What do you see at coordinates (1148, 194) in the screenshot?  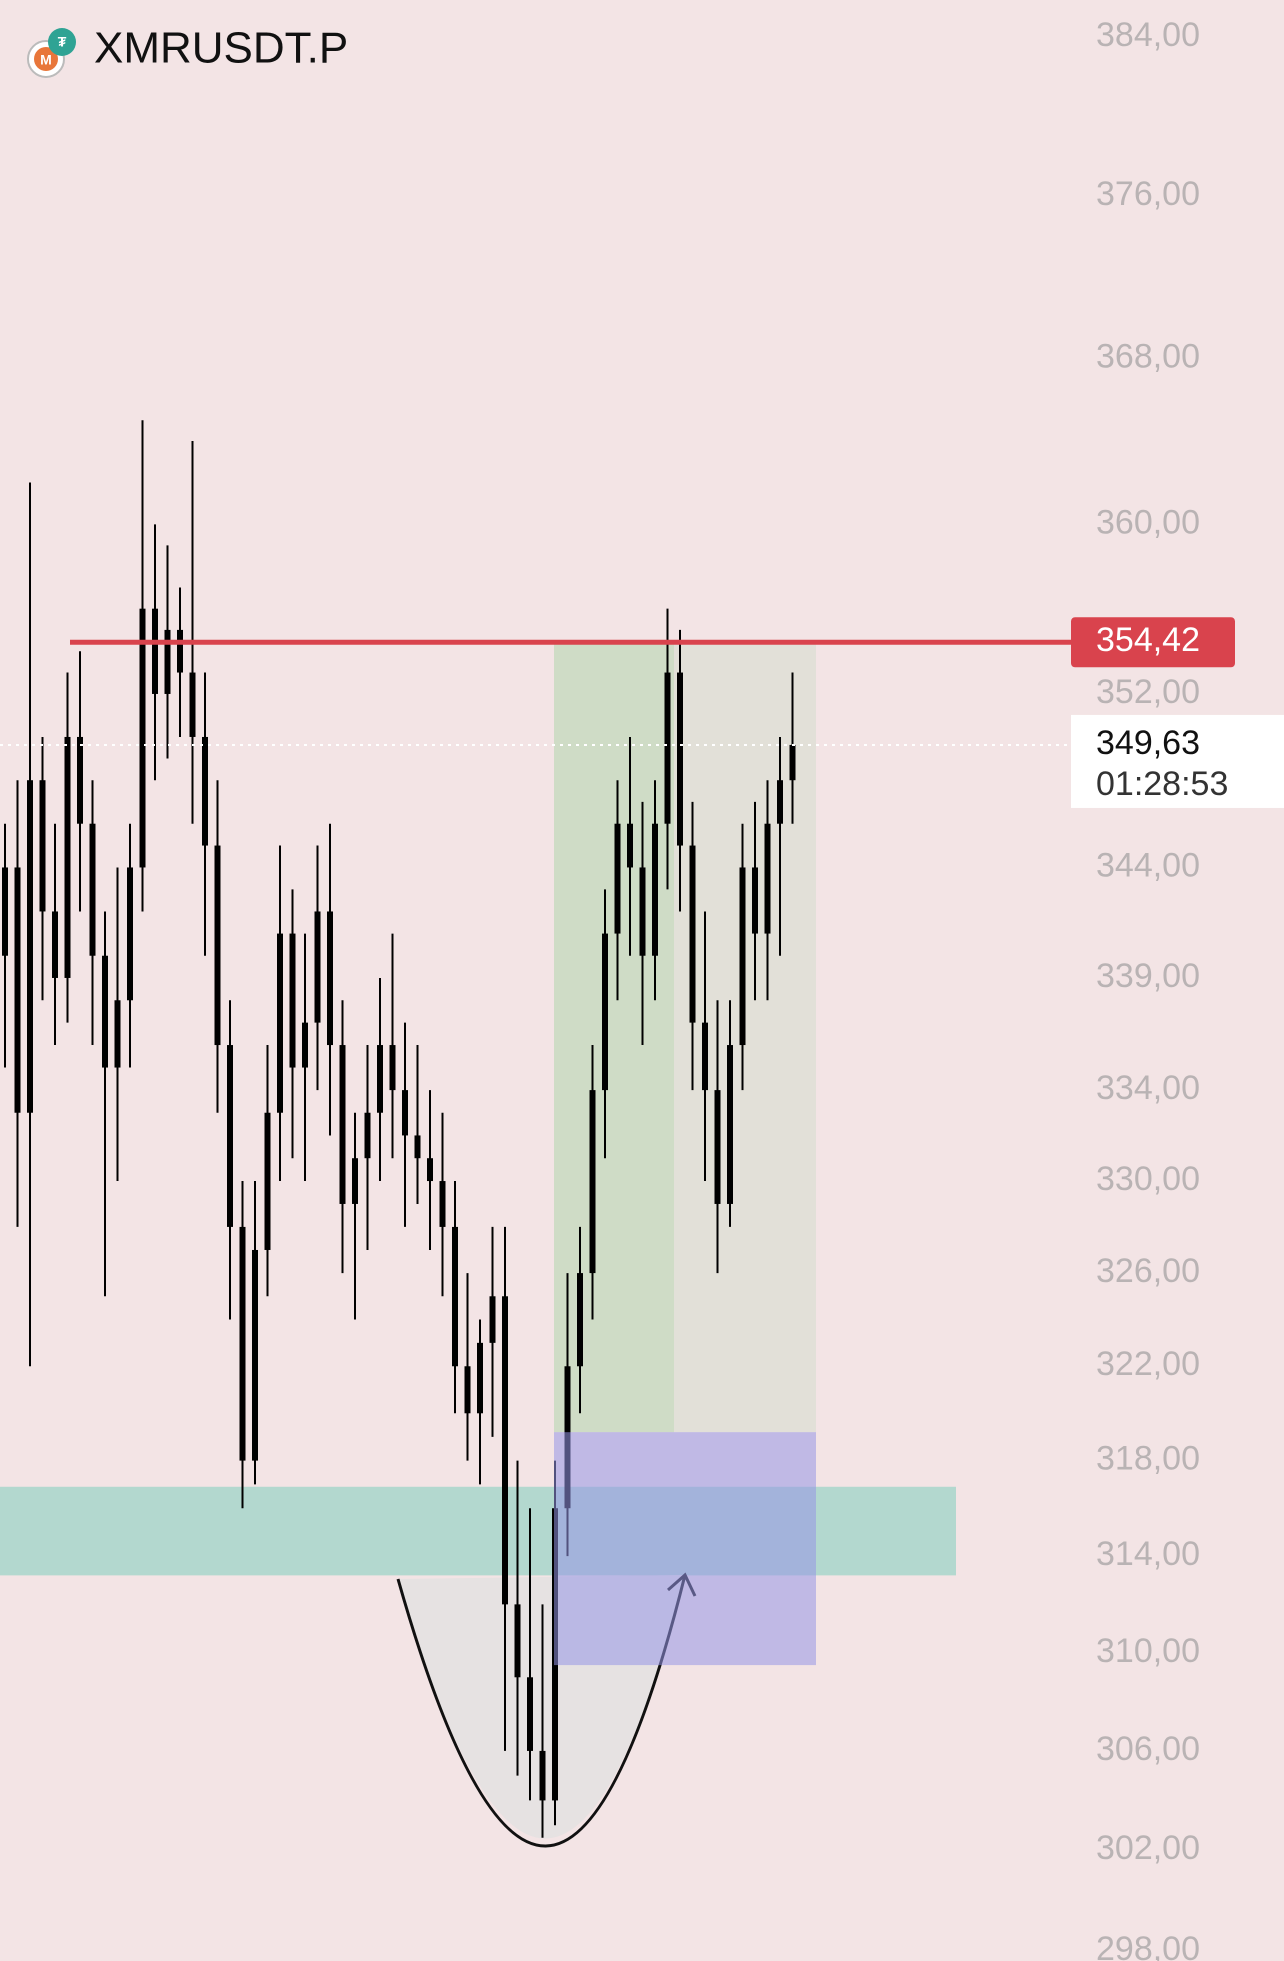 I see `y-tick-label: 376,00` at bounding box center [1148, 194].